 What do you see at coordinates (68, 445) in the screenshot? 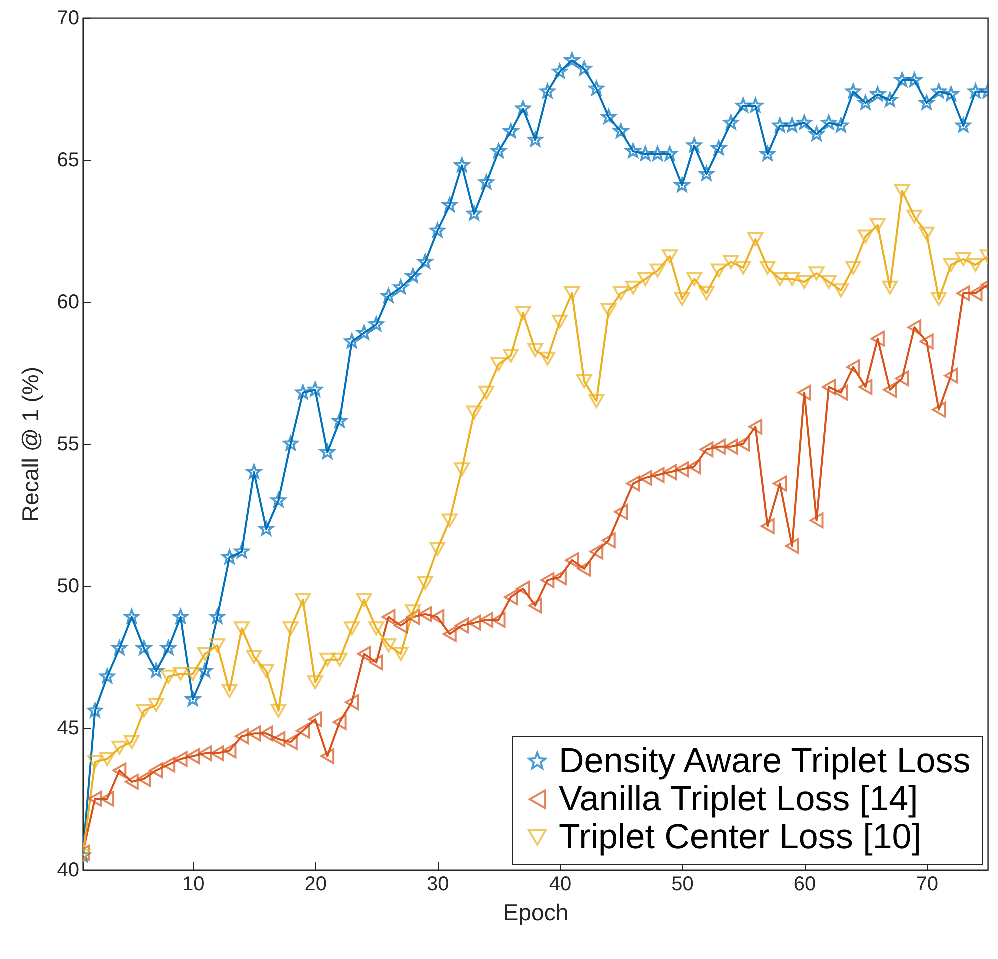
I see `y-tick-label: 55` at bounding box center [68, 445].